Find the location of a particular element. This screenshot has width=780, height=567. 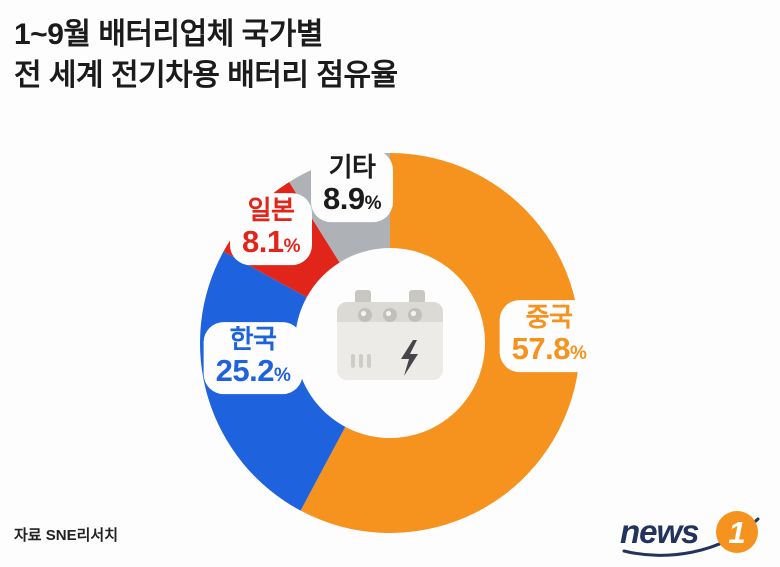

source-credit: 자료 SNE리서치 is located at coordinates (66, 535).